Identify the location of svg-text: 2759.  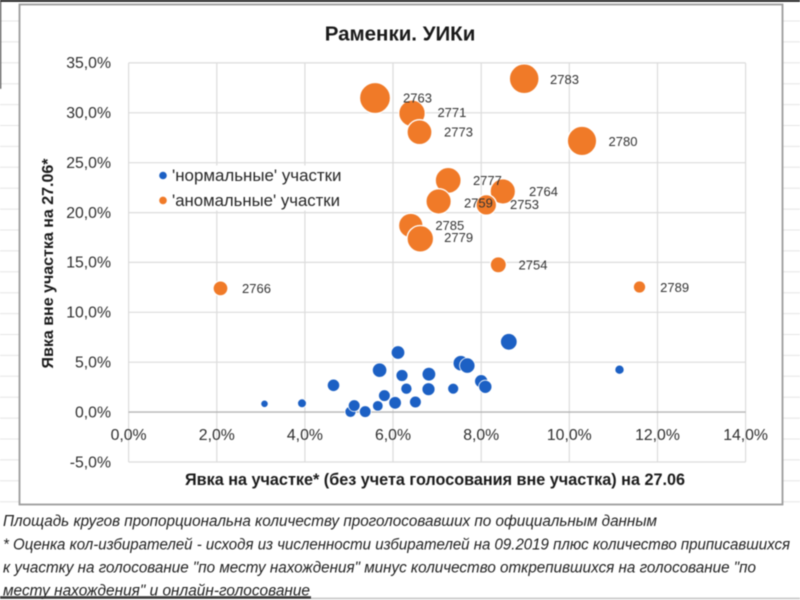
(478, 202).